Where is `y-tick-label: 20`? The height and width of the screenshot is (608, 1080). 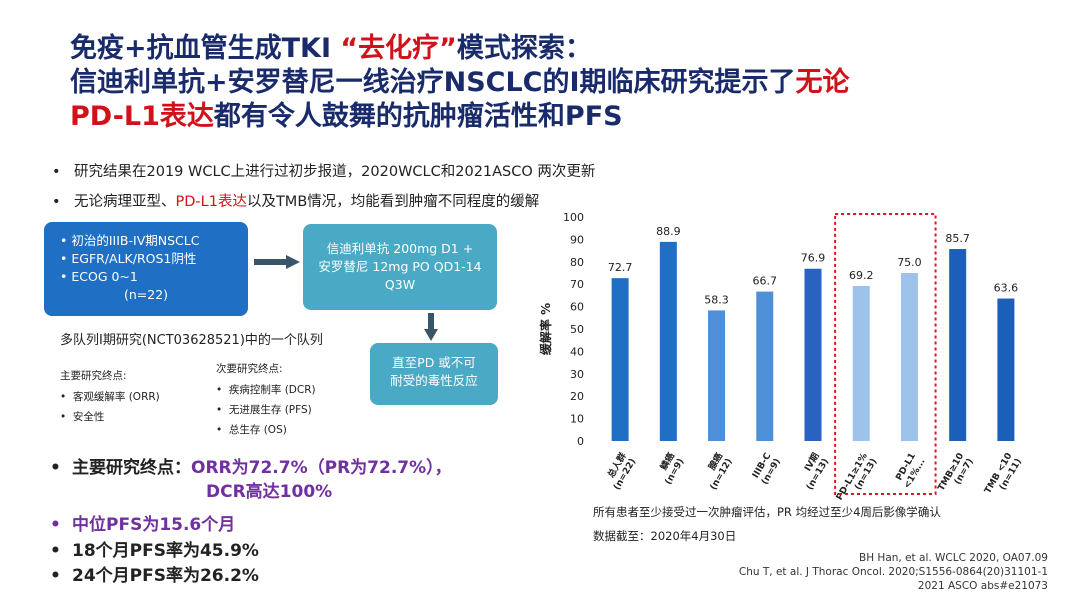
y-tick-label: 20 is located at coordinates (577, 396).